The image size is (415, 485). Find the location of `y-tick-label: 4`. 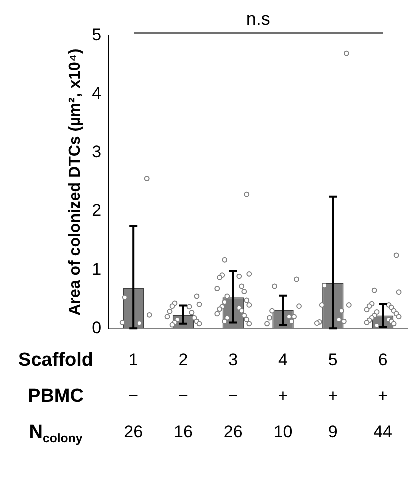

y-tick-label: 4 is located at coordinates (97, 94).